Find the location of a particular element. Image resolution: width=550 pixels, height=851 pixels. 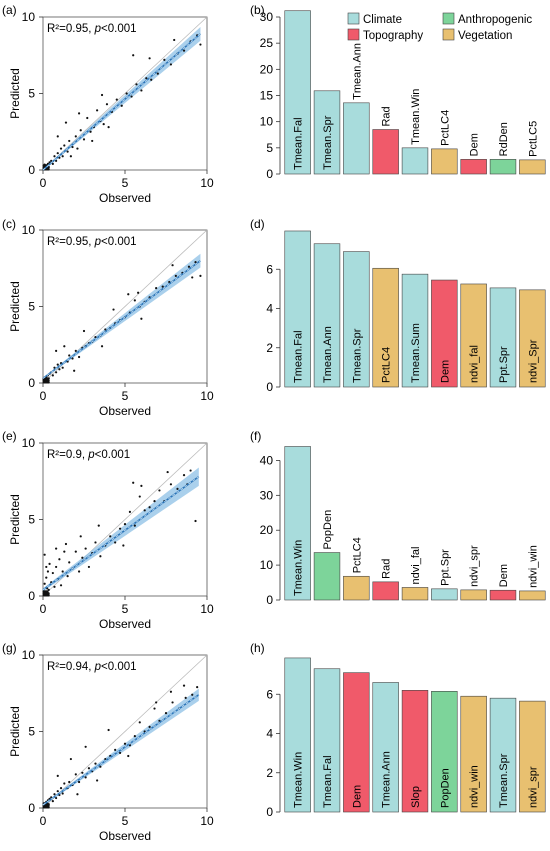

confidence-band is located at coordinates (121, 529).